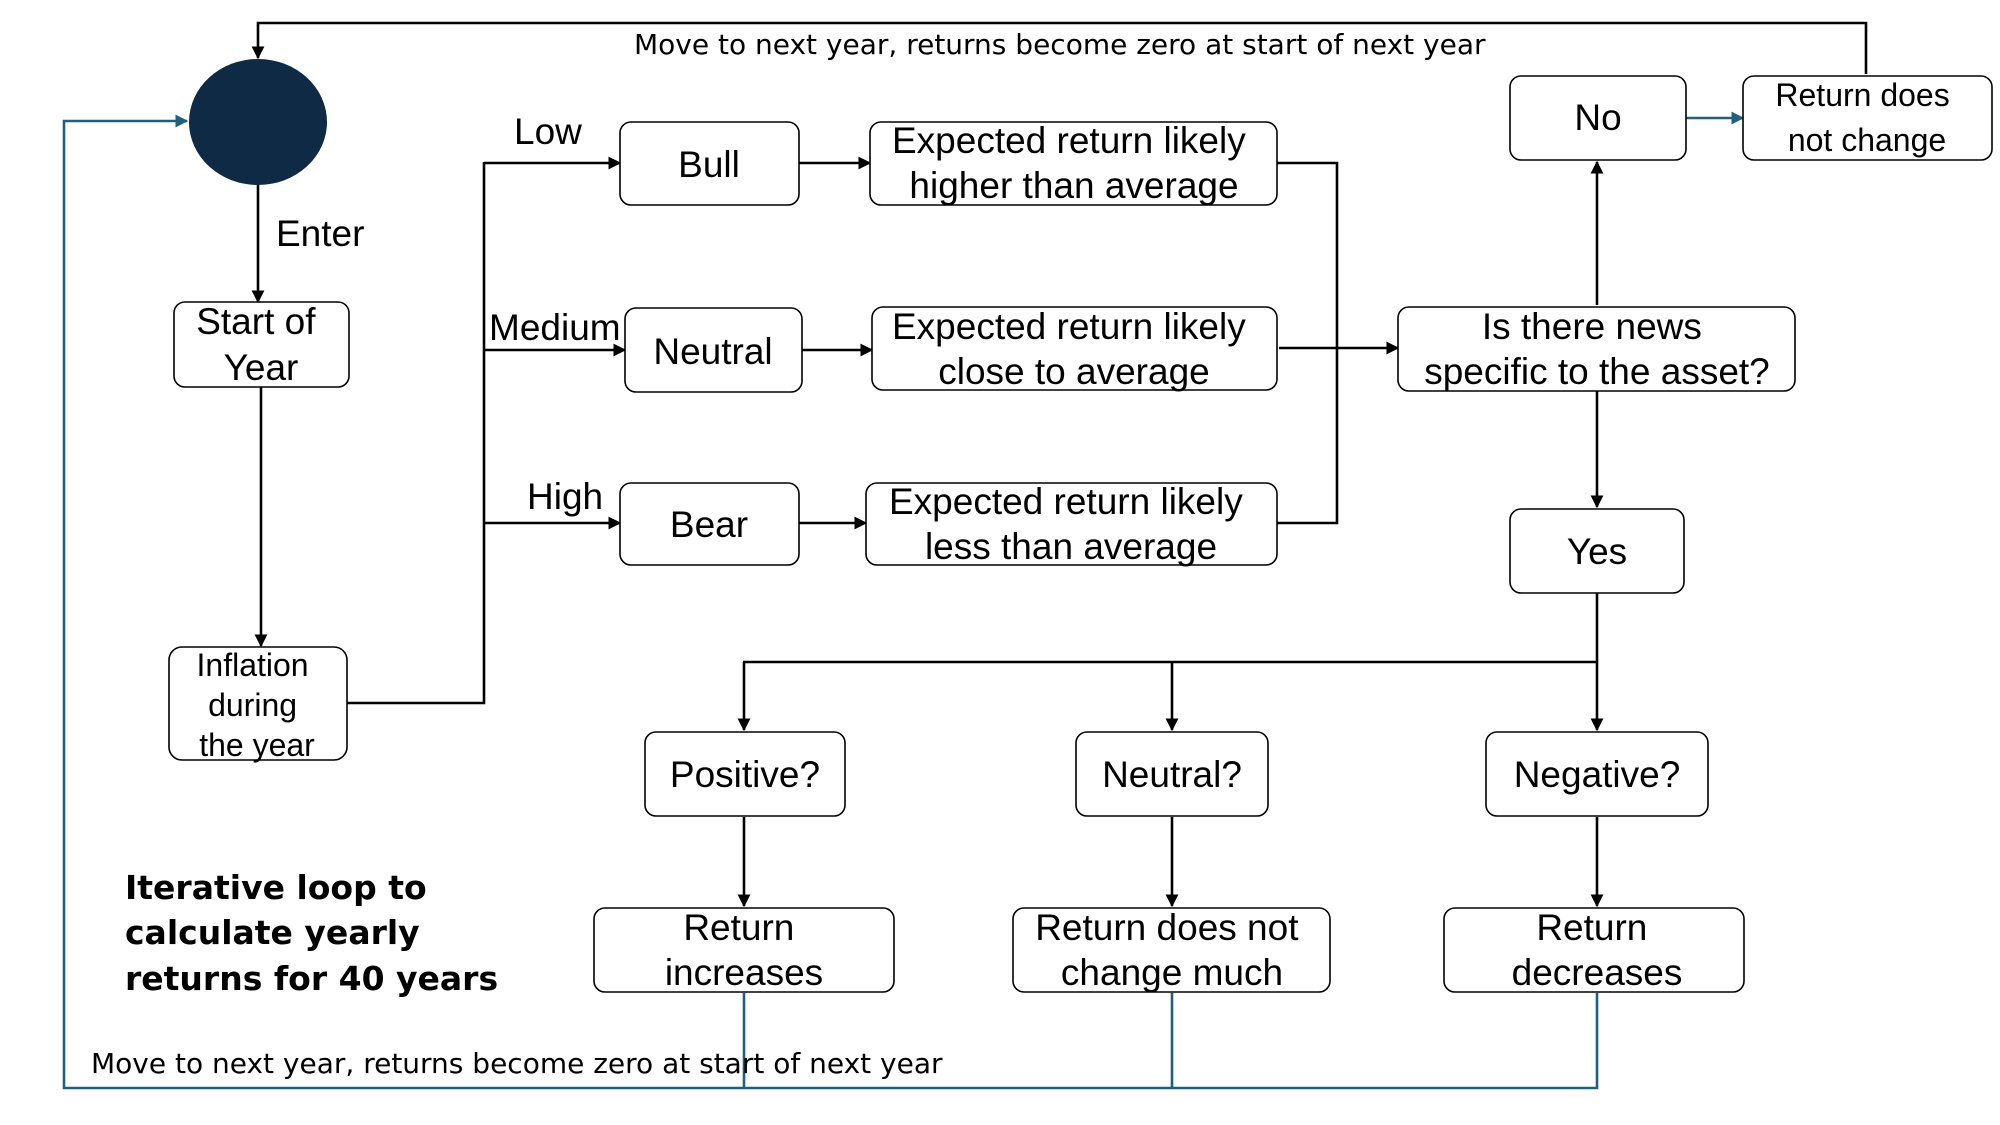 Image resolution: width=2000 pixels, height=1125 pixels. I want to click on exp-higher-line-1: Expected return likely, so click(1069, 140).